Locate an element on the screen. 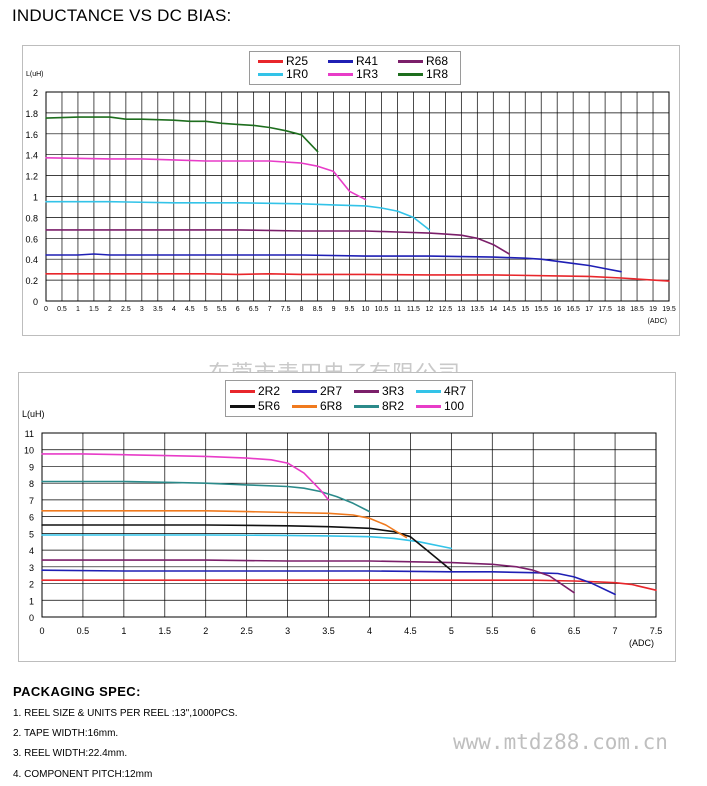 This screenshot has width=707, height=786. legend-item-1r3: 1R3 is located at coordinates (353, 74).